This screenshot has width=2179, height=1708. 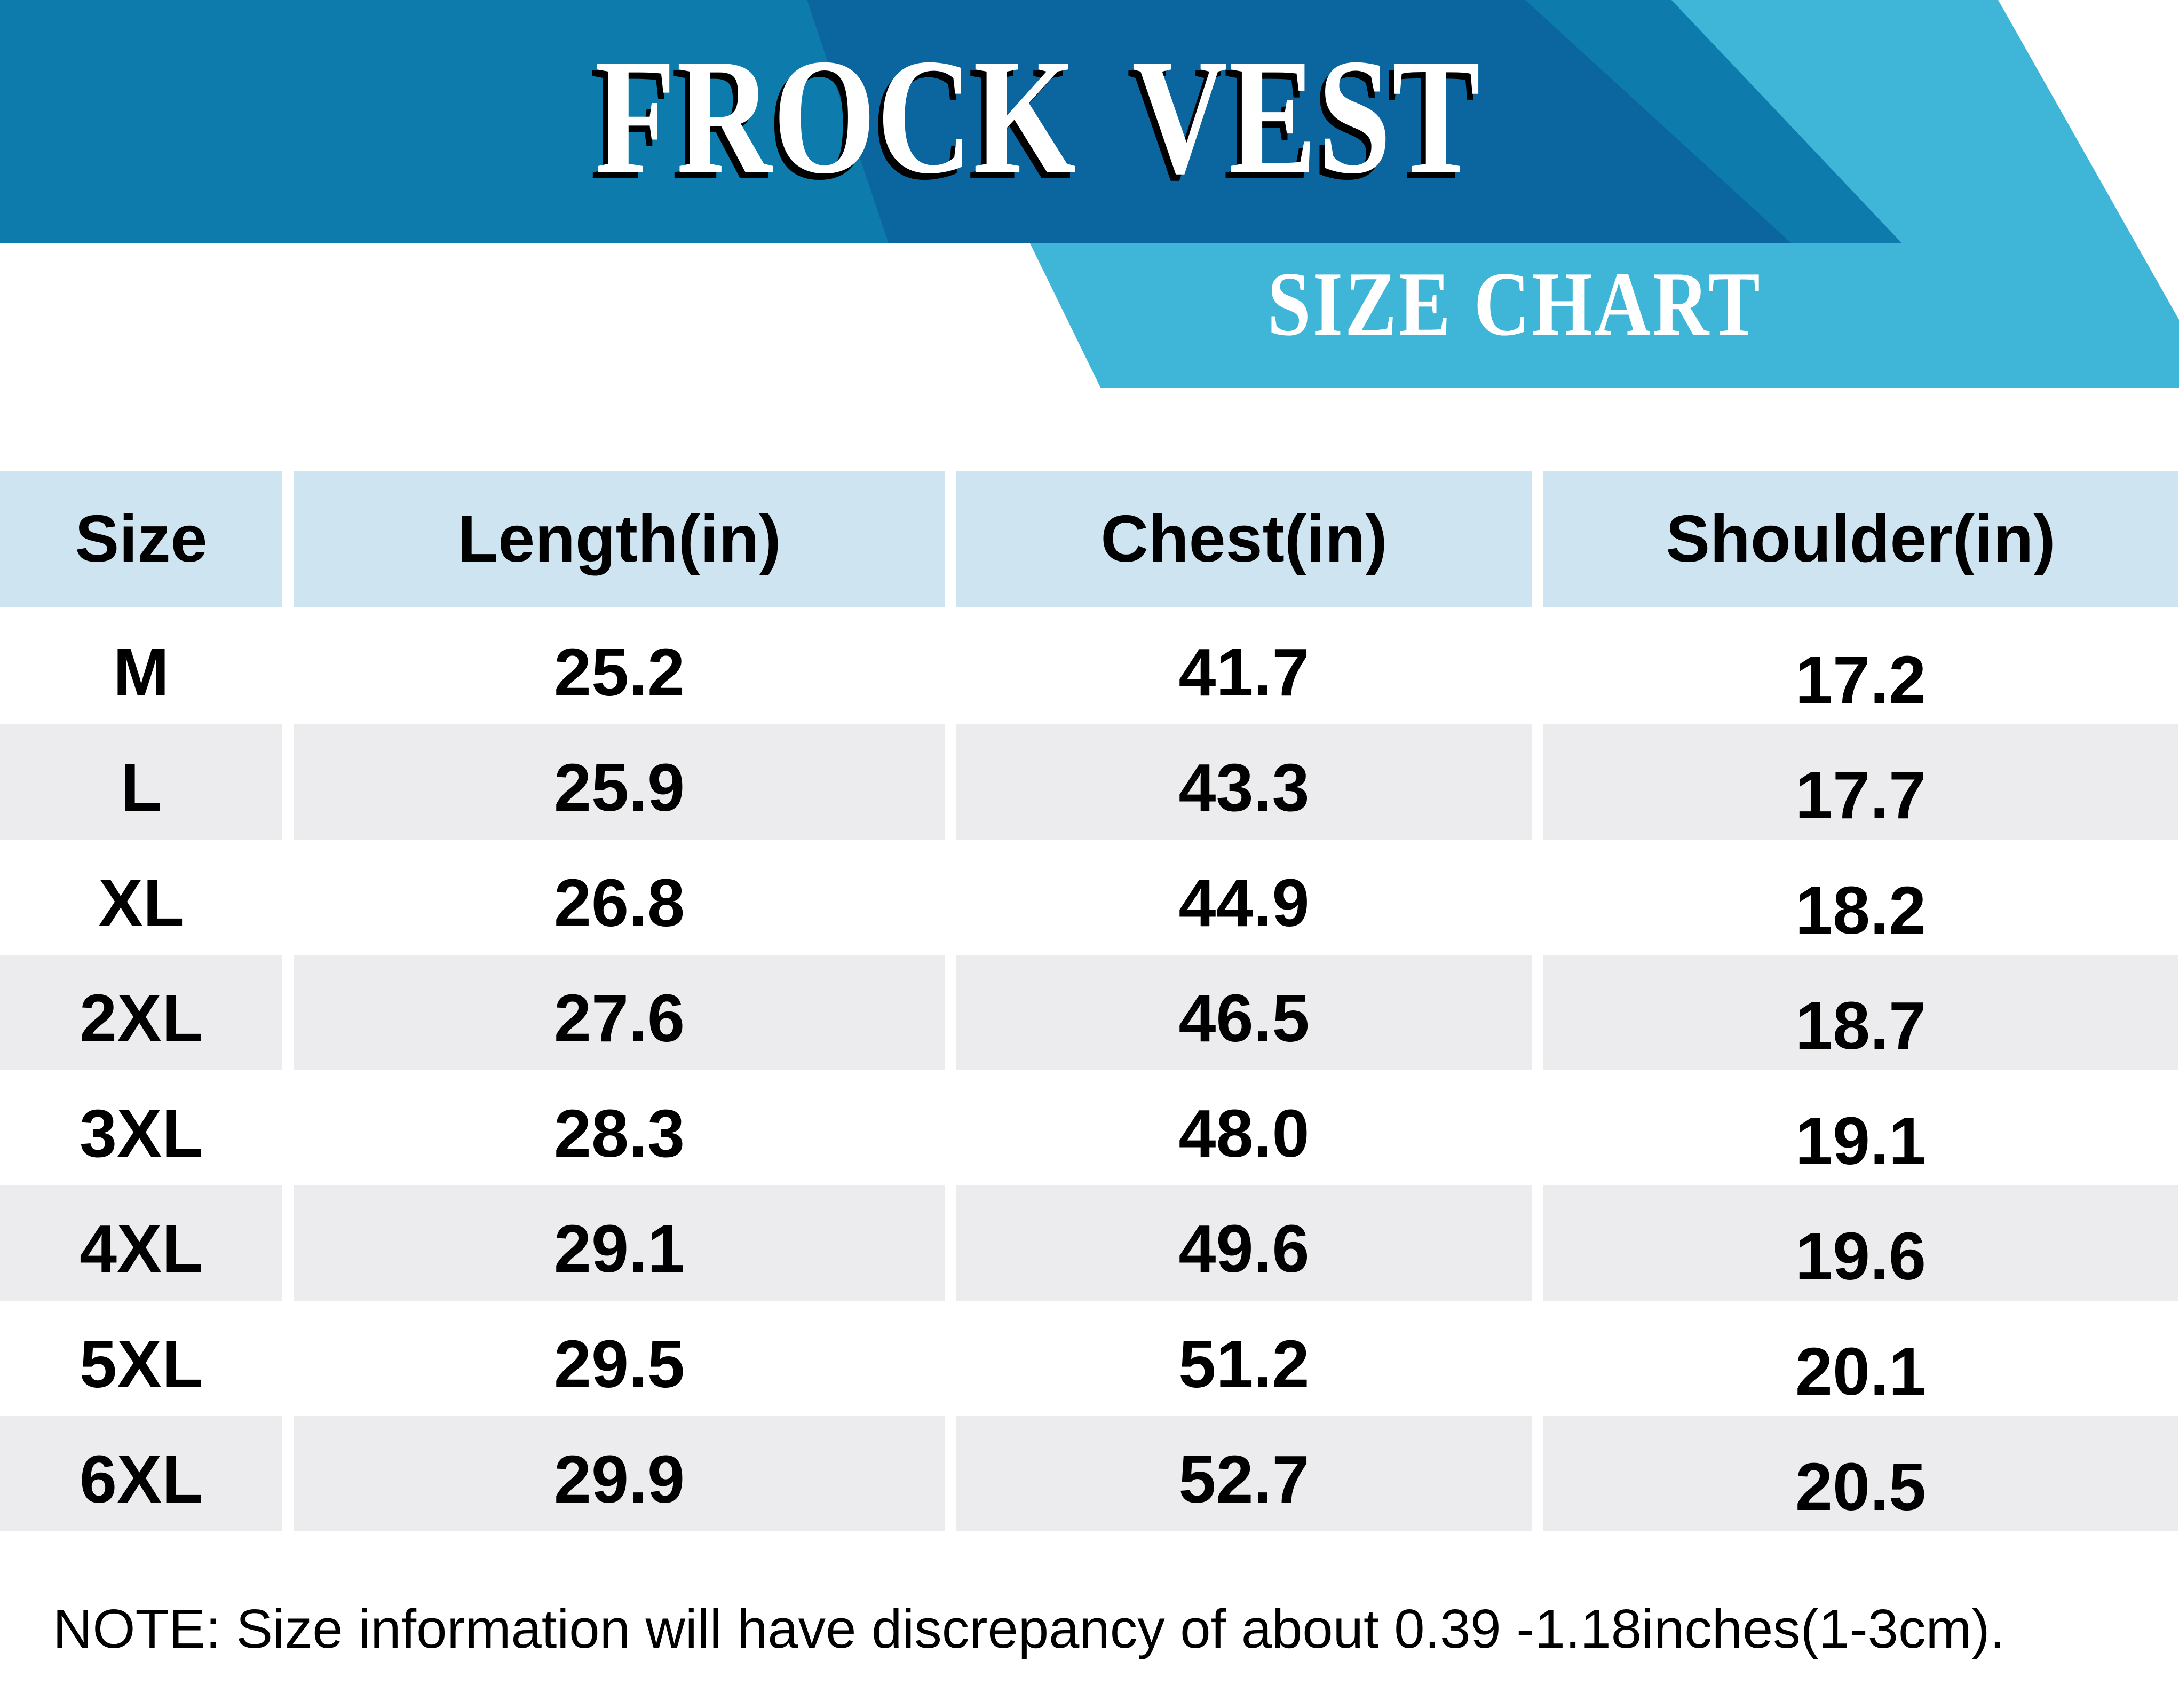 I want to click on shoulder-cell: 17.7, so click(x=1860, y=782).